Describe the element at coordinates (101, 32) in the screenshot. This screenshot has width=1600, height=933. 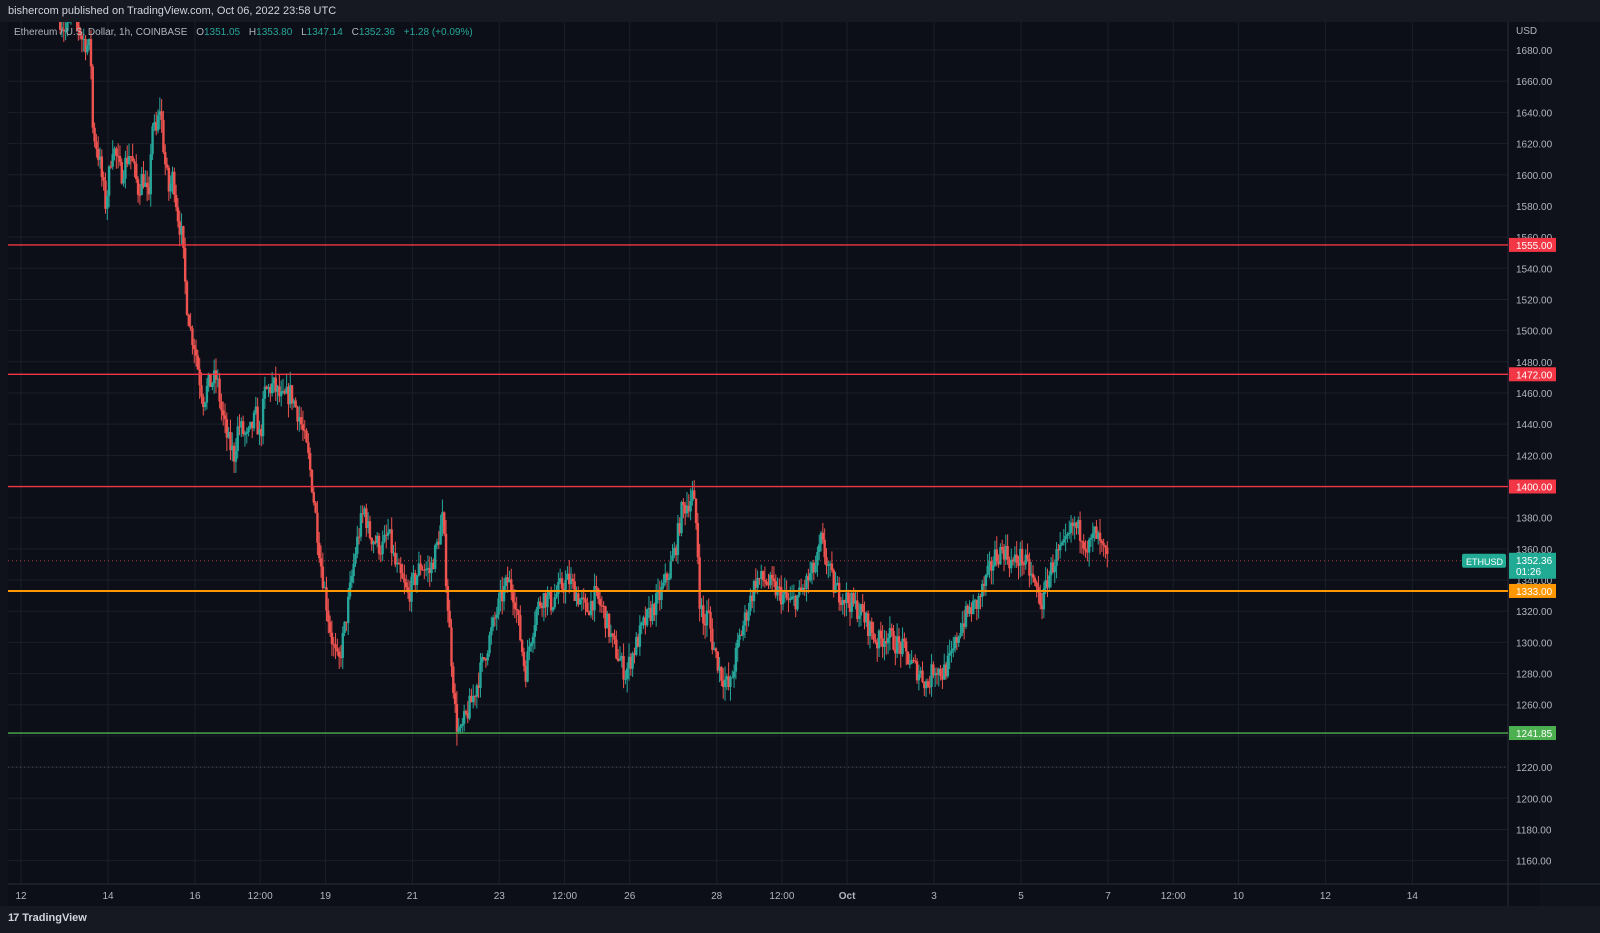
I see `symbol-name: Ethereum / U.S. Dollar, 1h, COINBASE` at that location.